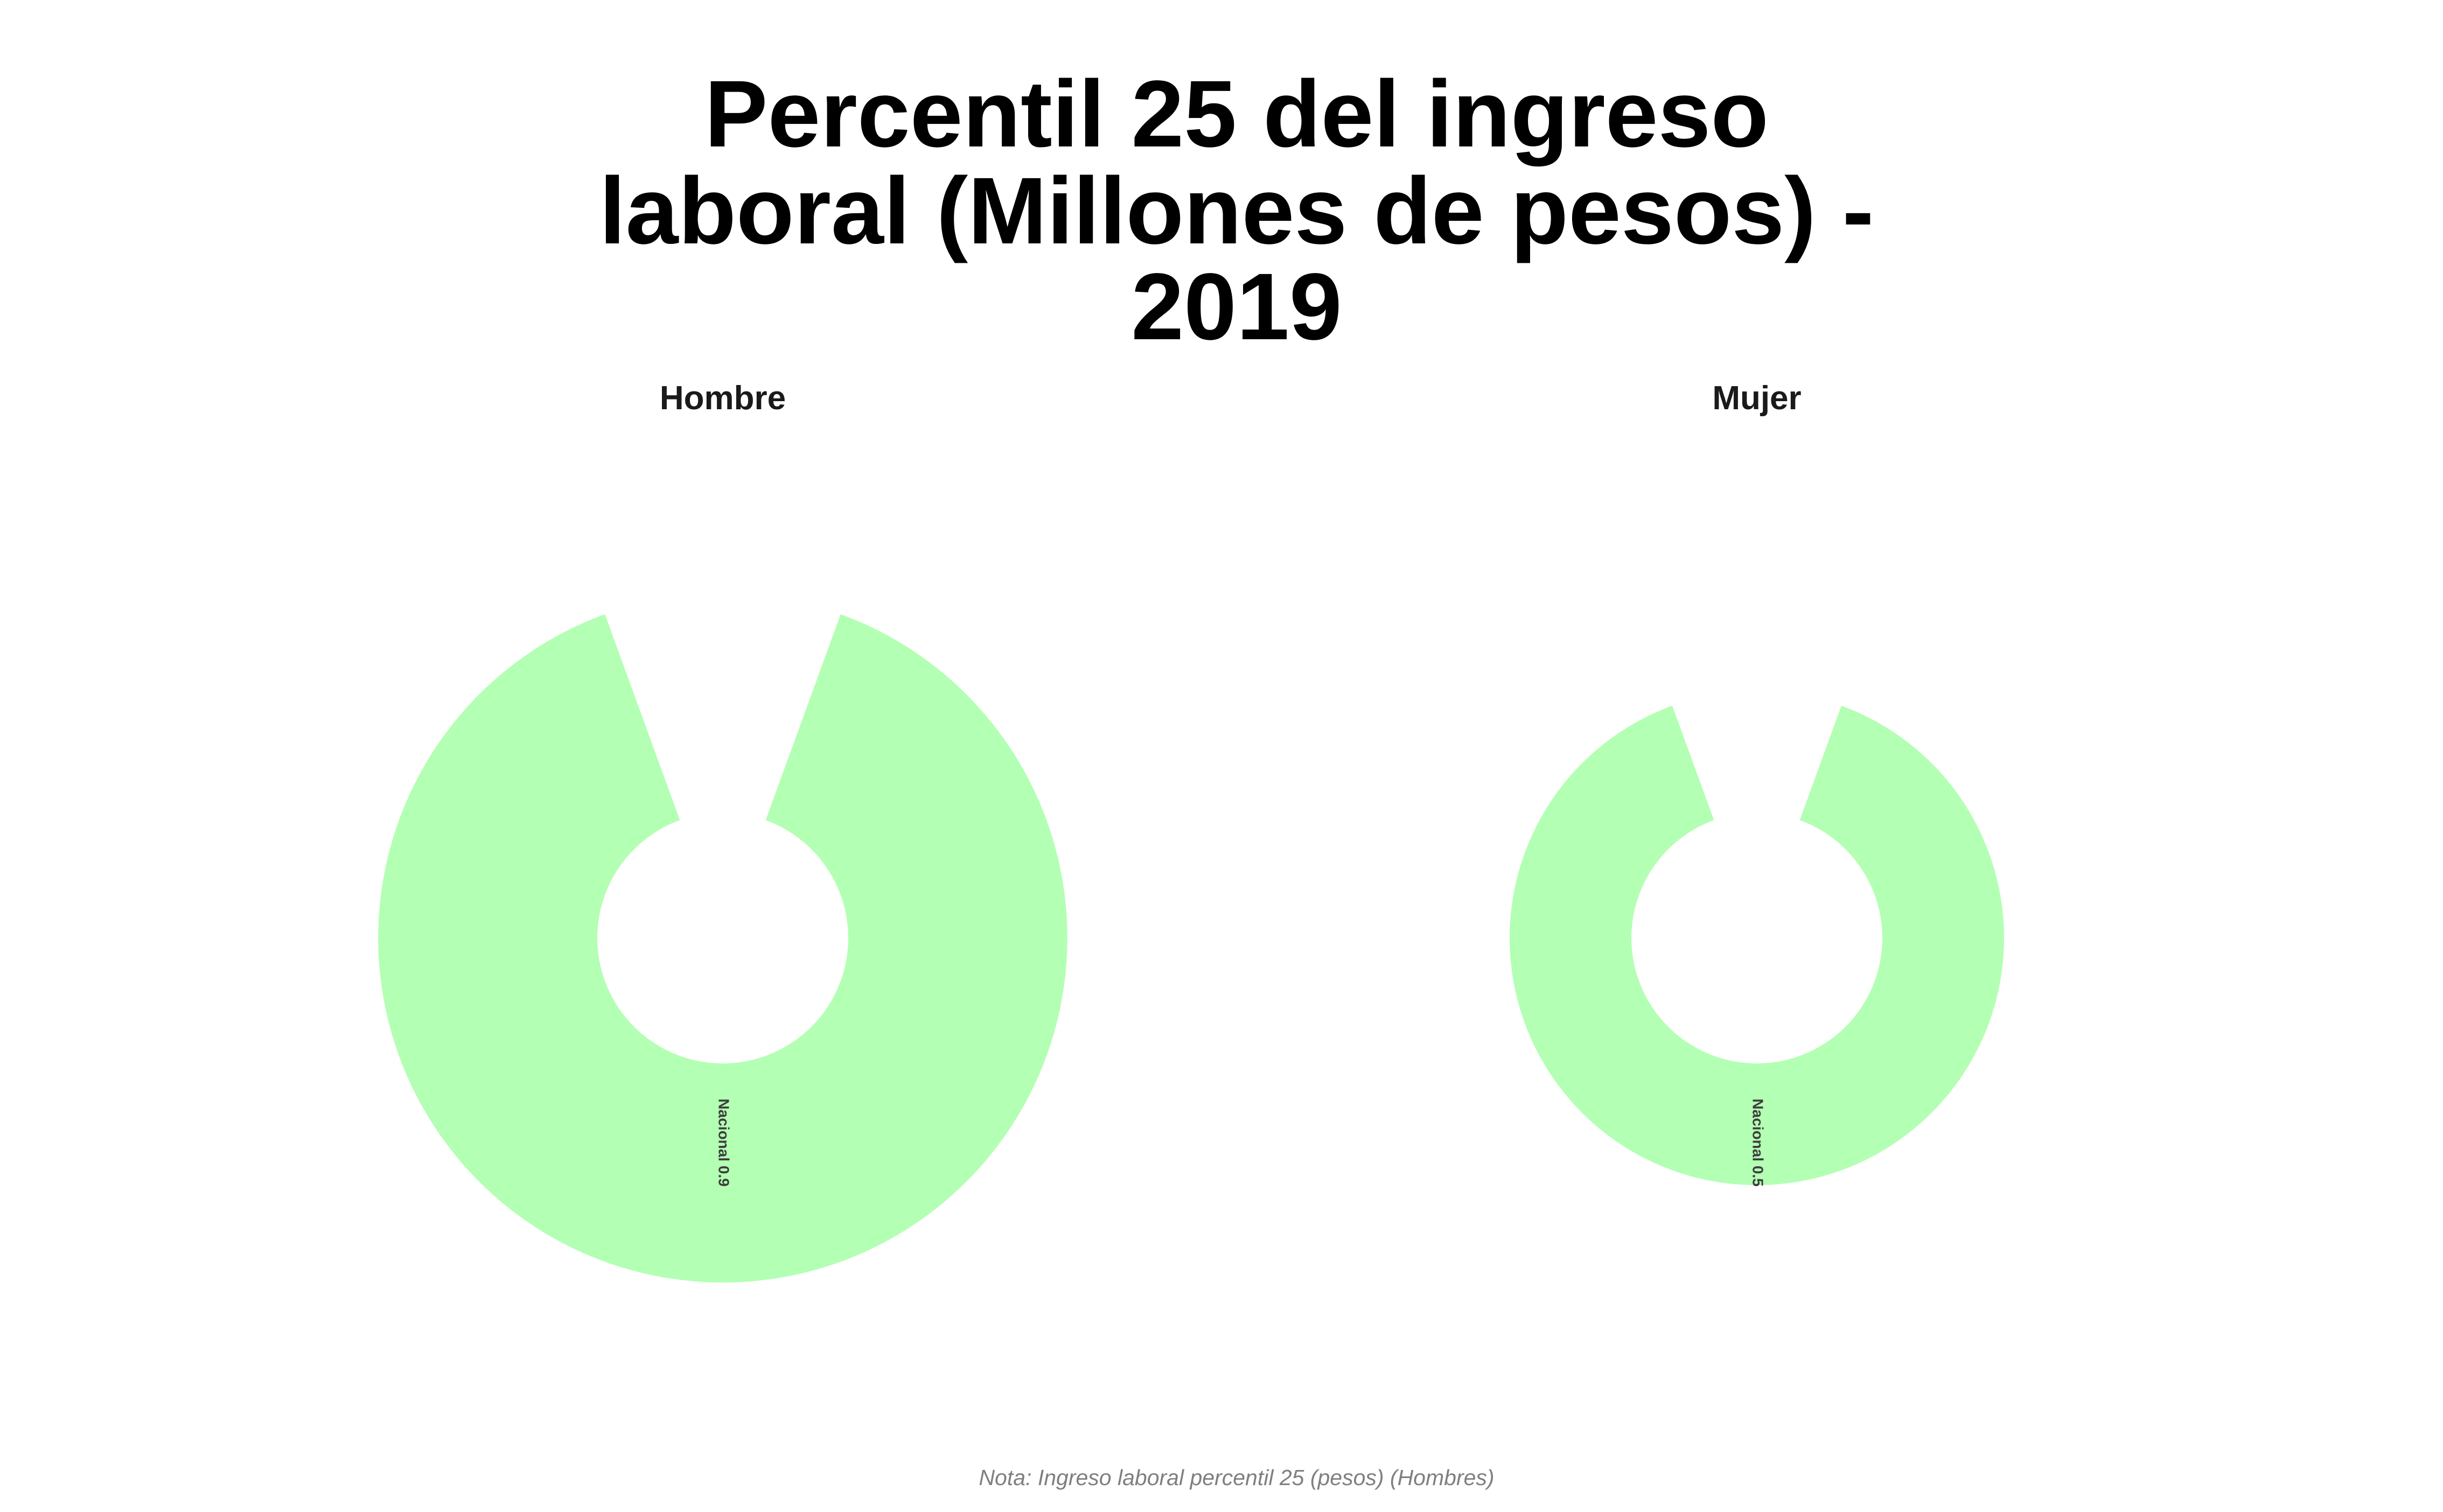  Describe the element at coordinates (1758, 1142) in the screenshot. I see `slice-label-mujer: Nacional 0.5` at that location.